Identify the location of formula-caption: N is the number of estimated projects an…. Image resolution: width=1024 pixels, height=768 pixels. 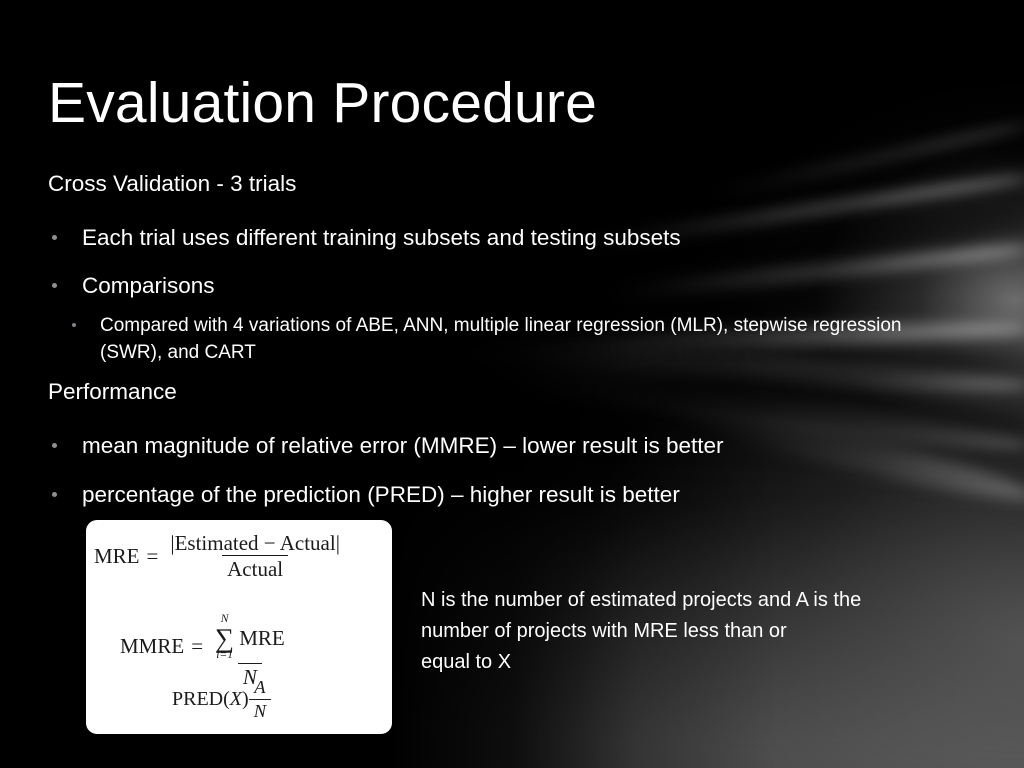
(691, 631).